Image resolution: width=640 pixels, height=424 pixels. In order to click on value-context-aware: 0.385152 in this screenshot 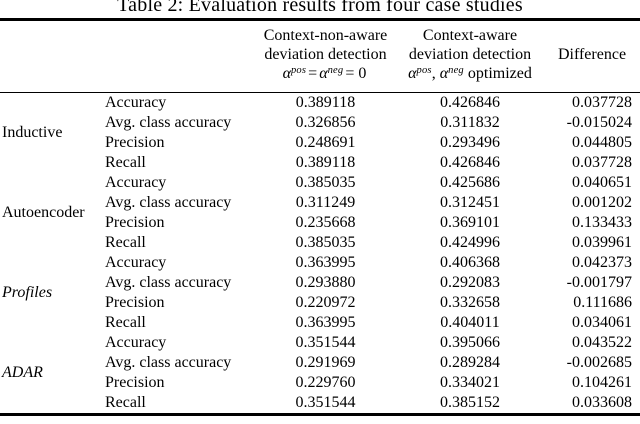, I will do `click(470, 402)`.